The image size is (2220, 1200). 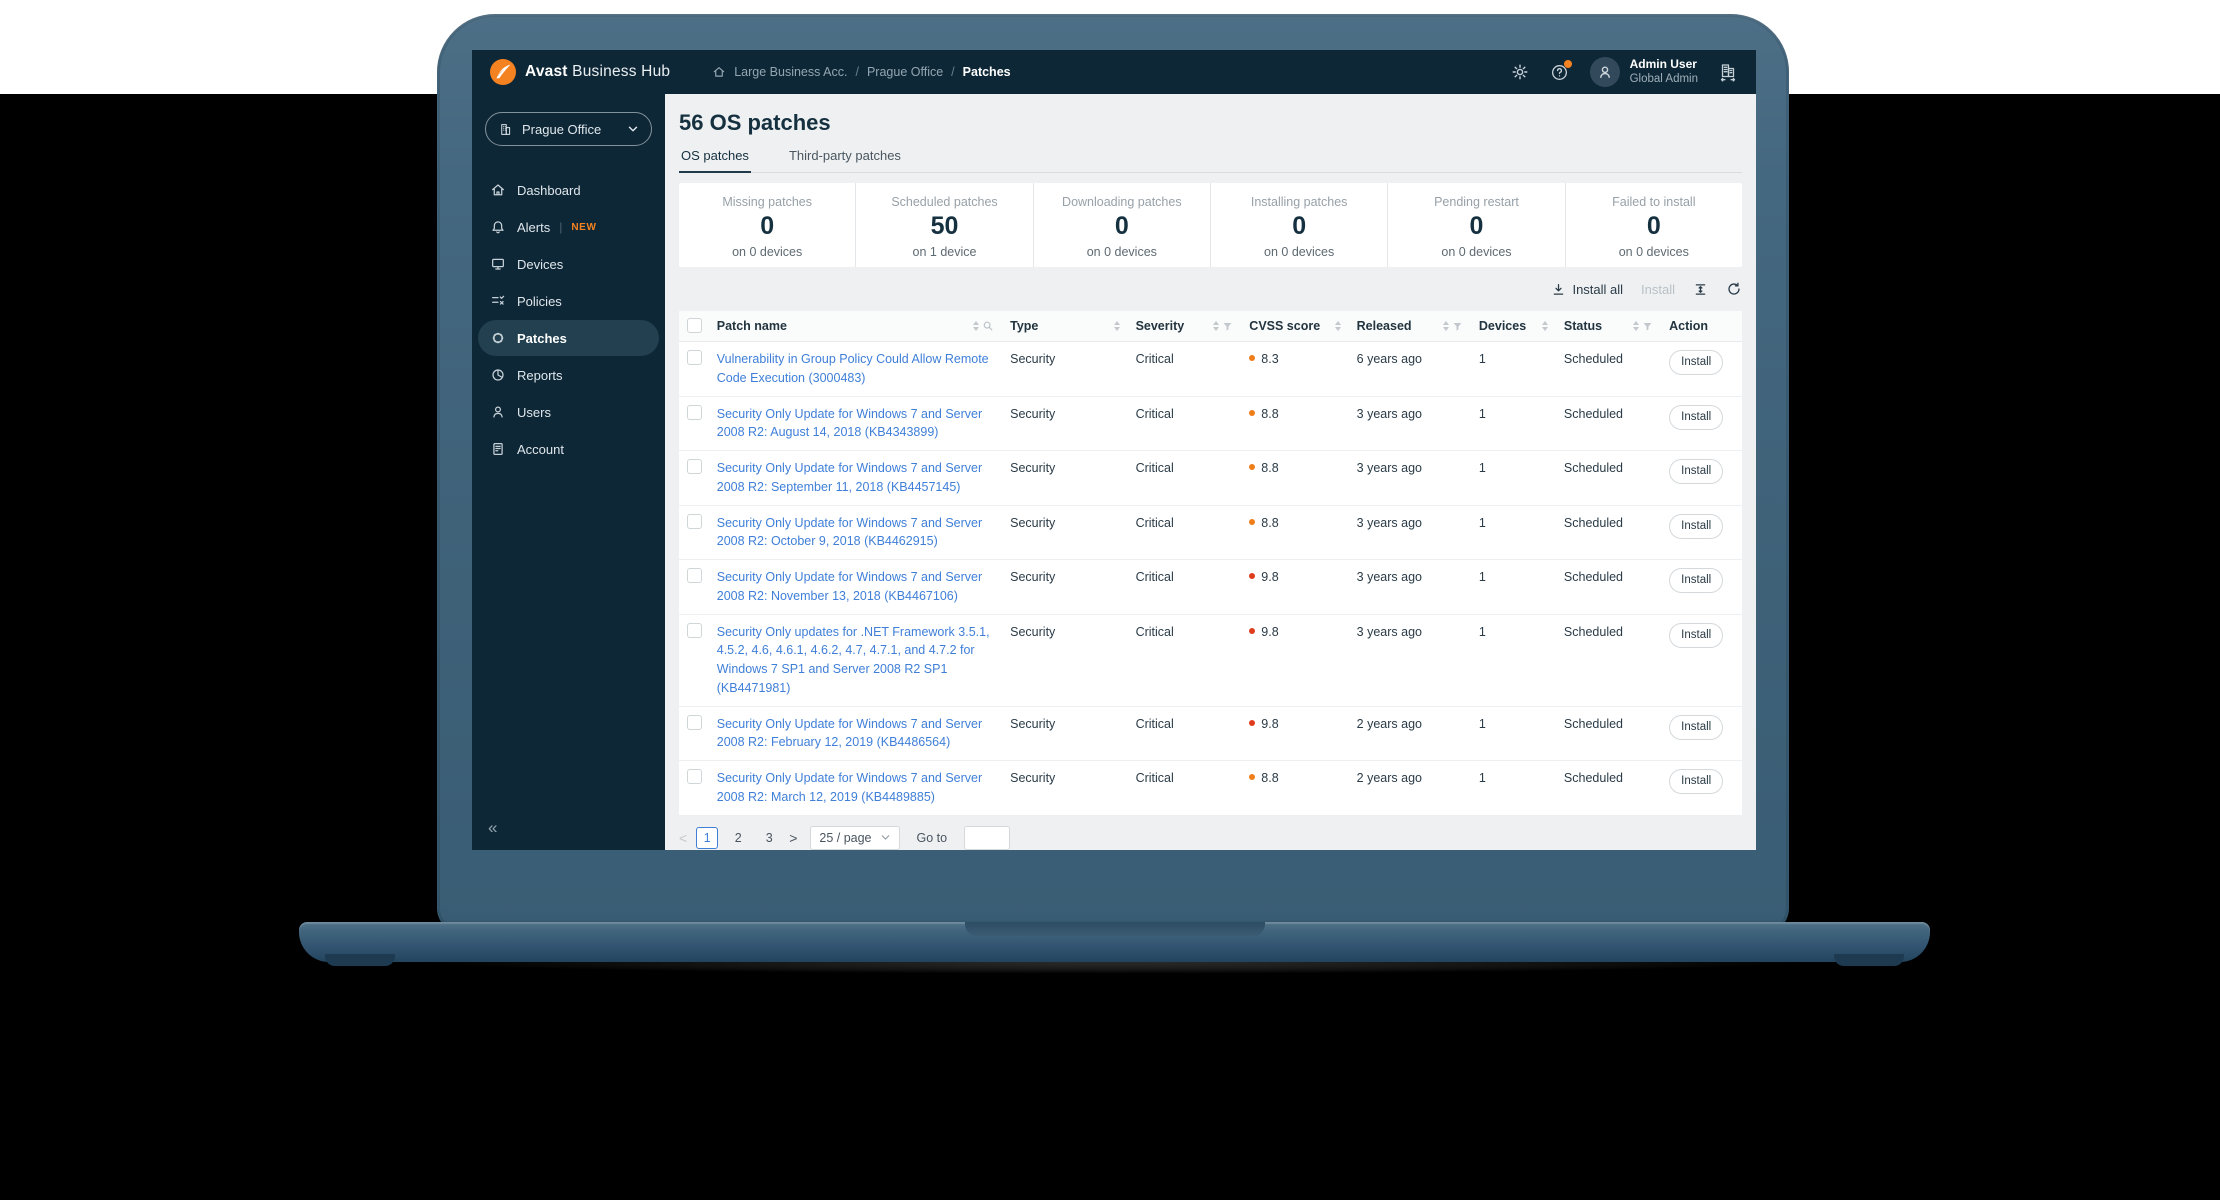 What do you see at coordinates (568, 412) in the screenshot?
I see `sidebar-item-users: Users` at bounding box center [568, 412].